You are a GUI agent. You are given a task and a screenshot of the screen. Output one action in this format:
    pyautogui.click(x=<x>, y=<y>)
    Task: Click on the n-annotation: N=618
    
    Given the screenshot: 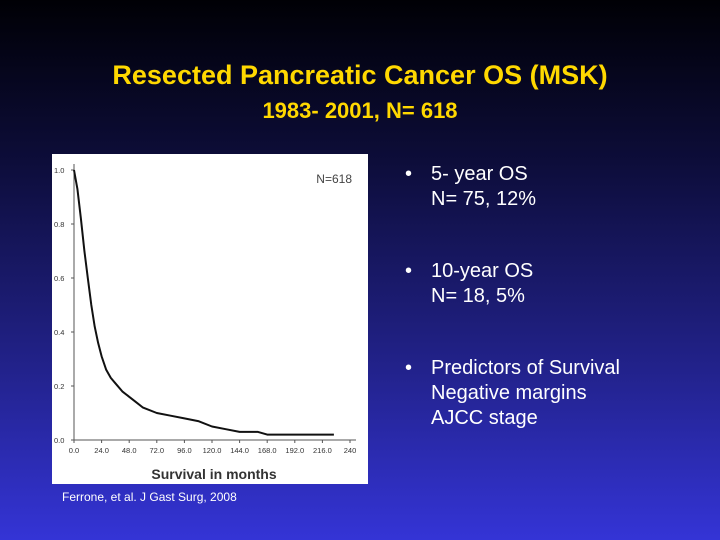 What is the action you would take?
    pyautogui.click(x=334, y=179)
    